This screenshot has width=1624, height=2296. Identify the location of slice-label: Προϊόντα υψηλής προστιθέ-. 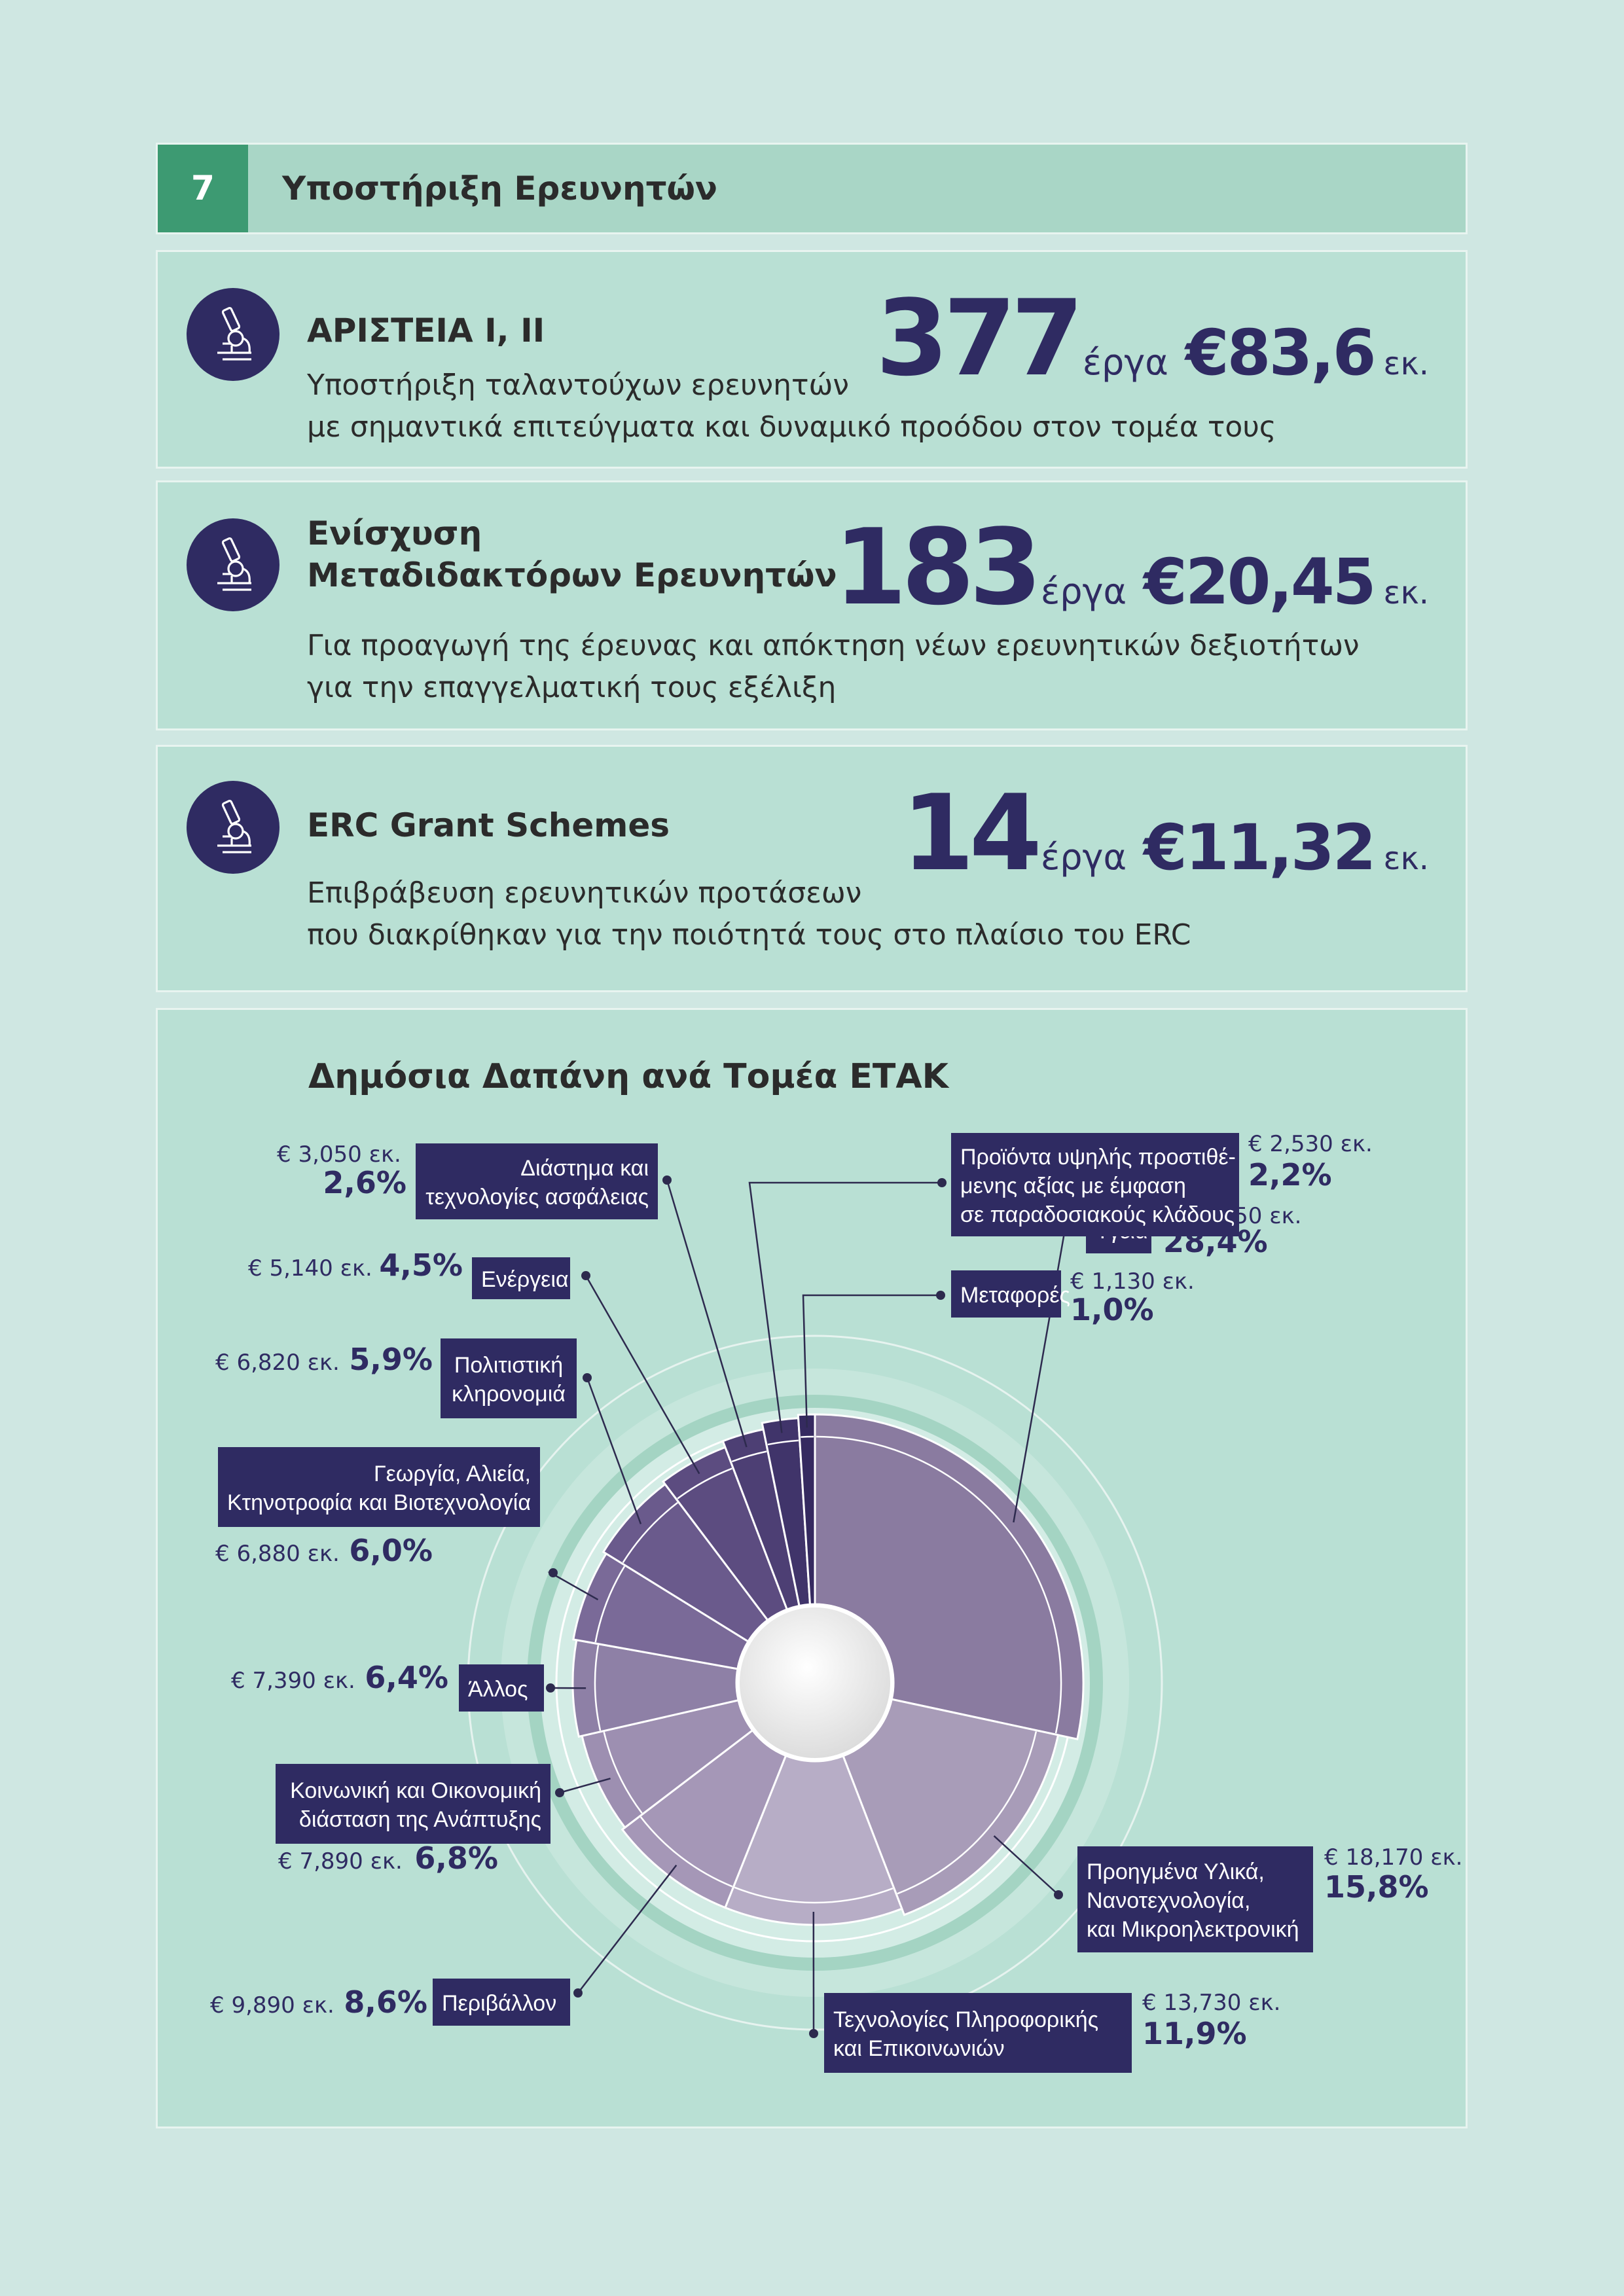
(1098, 1157).